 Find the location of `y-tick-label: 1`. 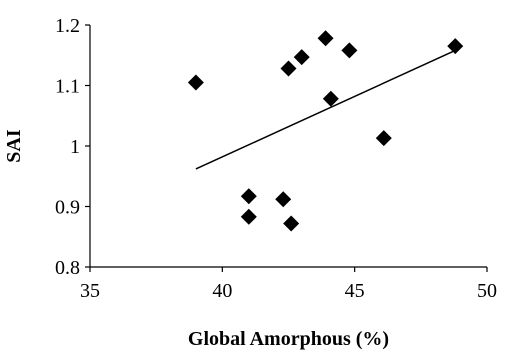

y-tick-label: 1 is located at coordinates (75, 147).